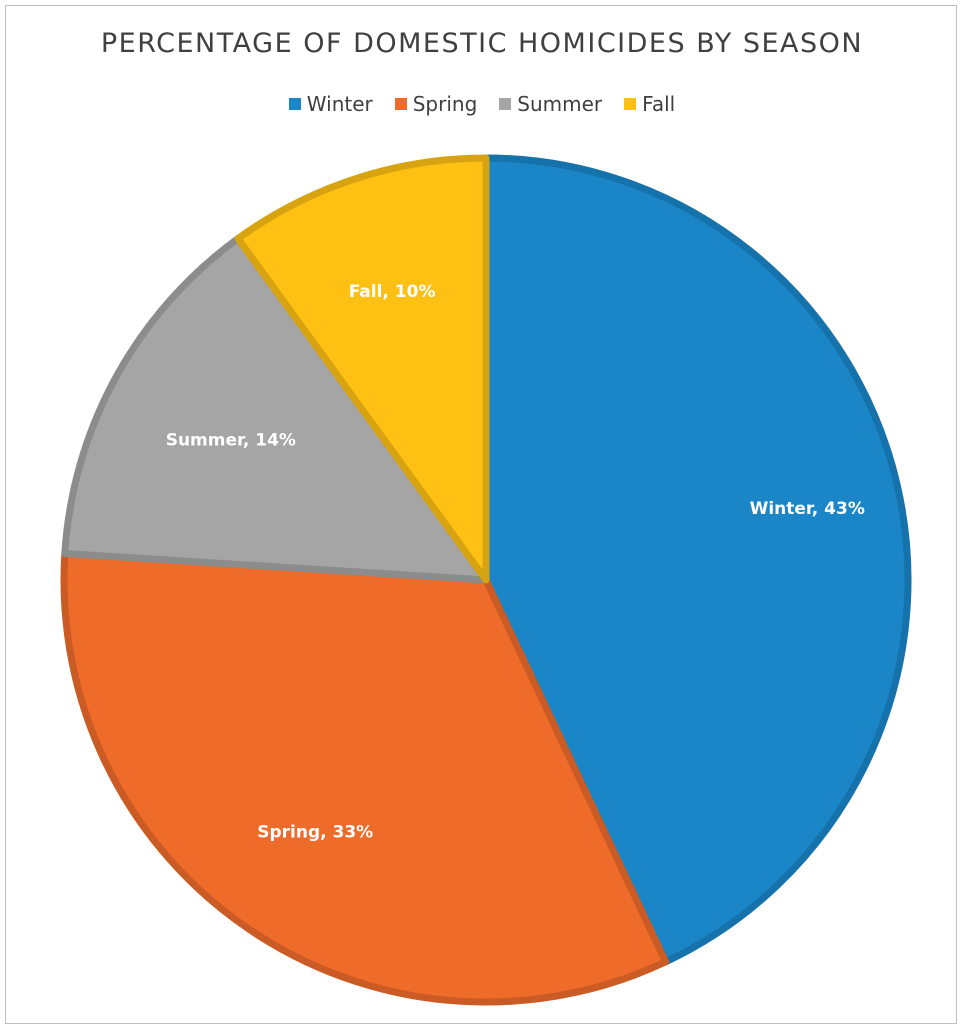 Image resolution: width=964 pixels, height=1031 pixels. I want to click on legend-label-spring: Spring, so click(445, 104).